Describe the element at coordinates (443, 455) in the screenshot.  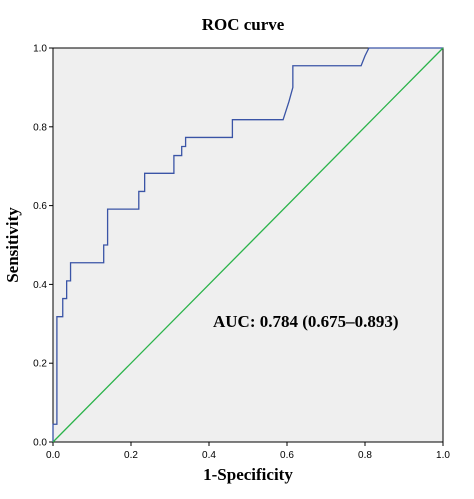
I see `x-tick-label: 1.0` at that location.